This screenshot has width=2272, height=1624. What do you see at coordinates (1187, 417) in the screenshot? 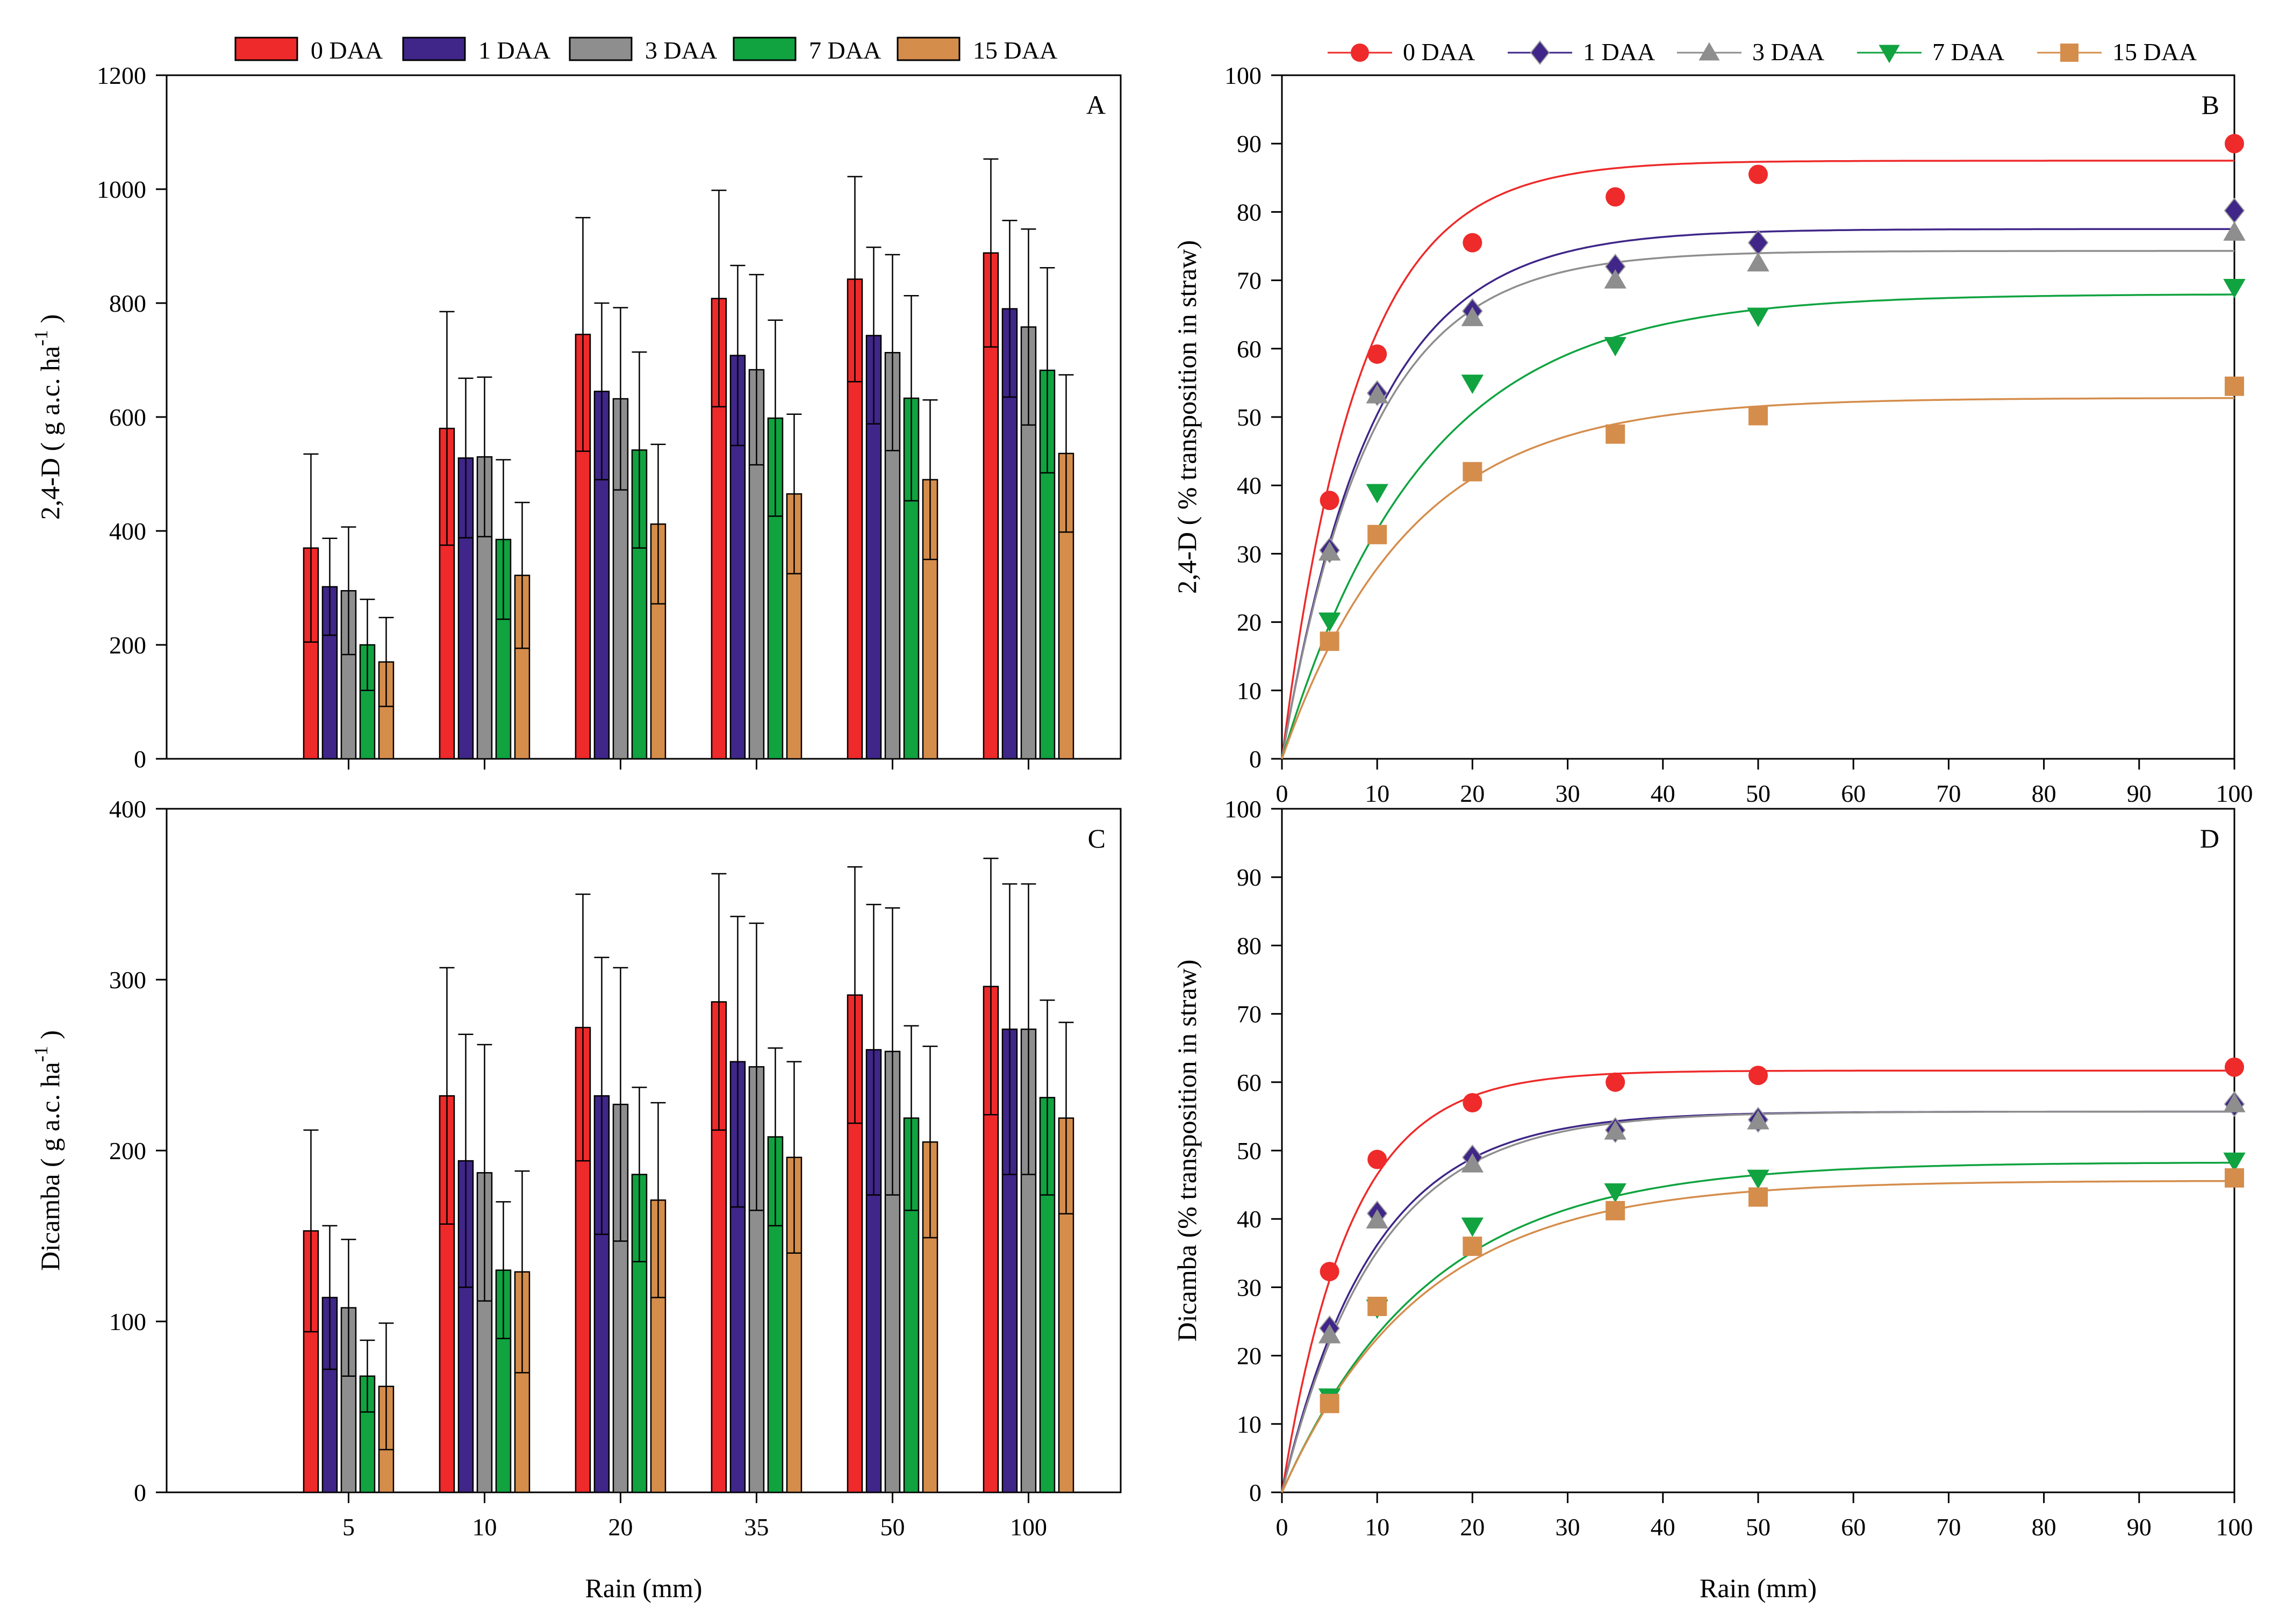
I see `y-axis-title: 2,4-D ( % transposition in straw)` at bounding box center [1187, 417].